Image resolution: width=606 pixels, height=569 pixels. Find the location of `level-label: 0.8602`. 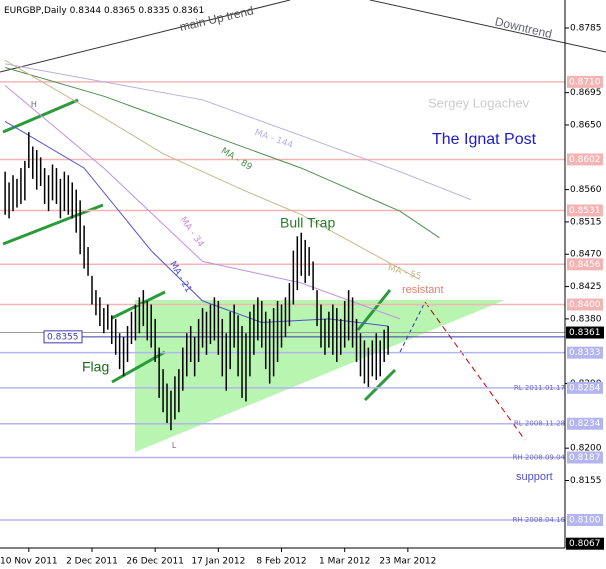

level-label: 0.8602 is located at coordinates (585, 160).